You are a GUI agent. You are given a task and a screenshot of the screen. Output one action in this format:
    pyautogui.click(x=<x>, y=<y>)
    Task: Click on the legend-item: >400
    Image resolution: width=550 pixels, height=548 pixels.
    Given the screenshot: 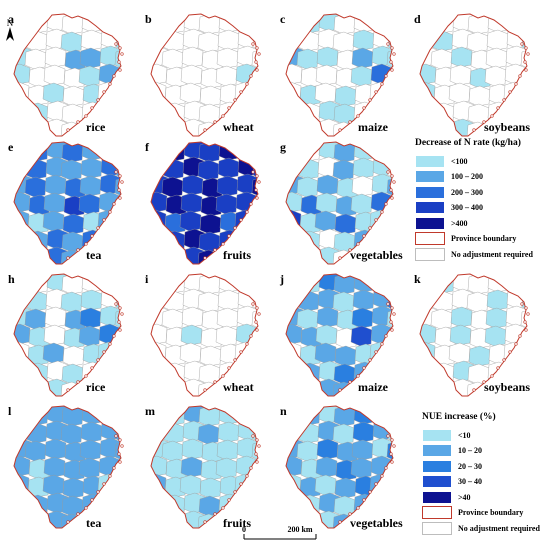 What is the action you would take?
    pyautogui.click(x=441, y=223)
    